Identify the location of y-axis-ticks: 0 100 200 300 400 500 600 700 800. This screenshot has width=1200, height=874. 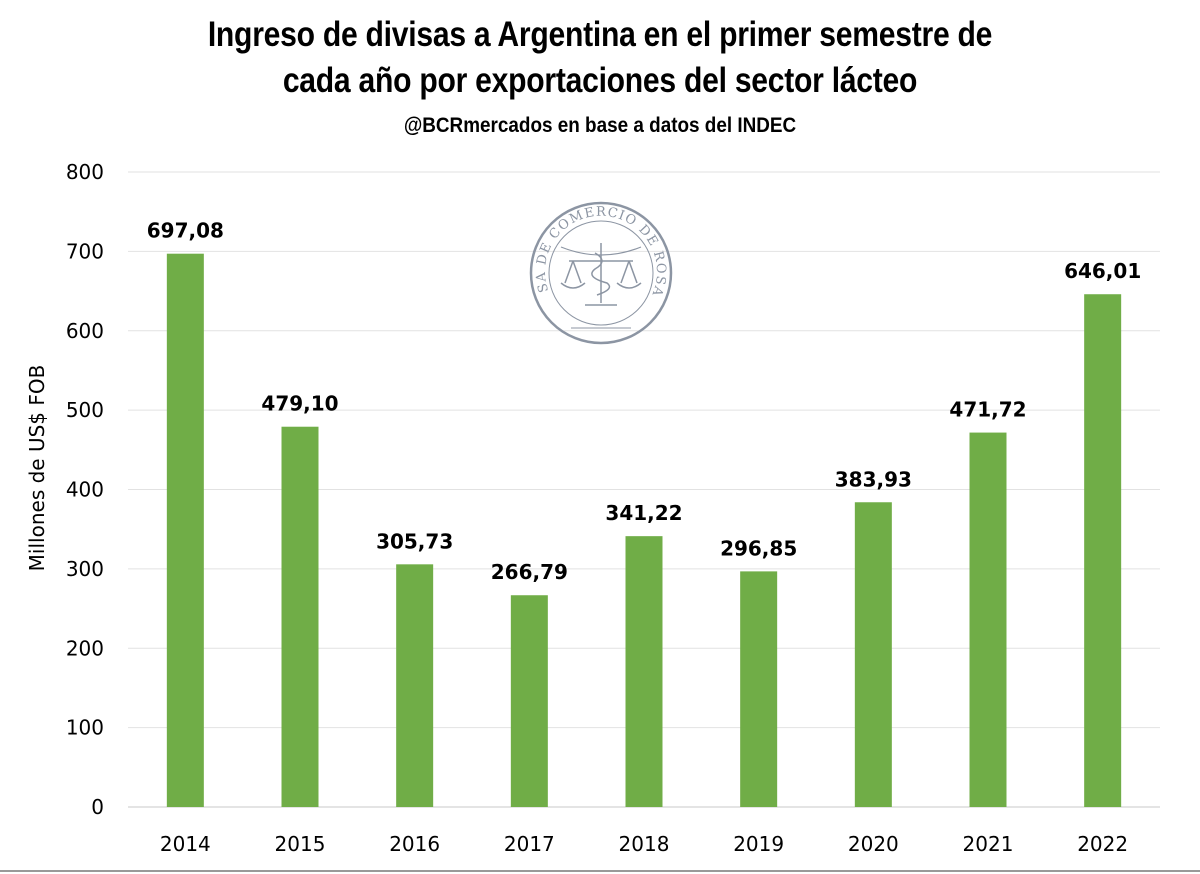
(85, 489).